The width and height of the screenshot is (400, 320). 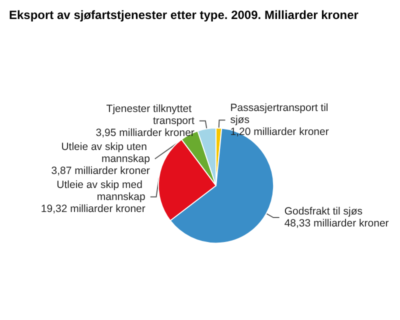 I want to click on data-label: 19,32 milliarder kroner, so click(x=93, y=208).